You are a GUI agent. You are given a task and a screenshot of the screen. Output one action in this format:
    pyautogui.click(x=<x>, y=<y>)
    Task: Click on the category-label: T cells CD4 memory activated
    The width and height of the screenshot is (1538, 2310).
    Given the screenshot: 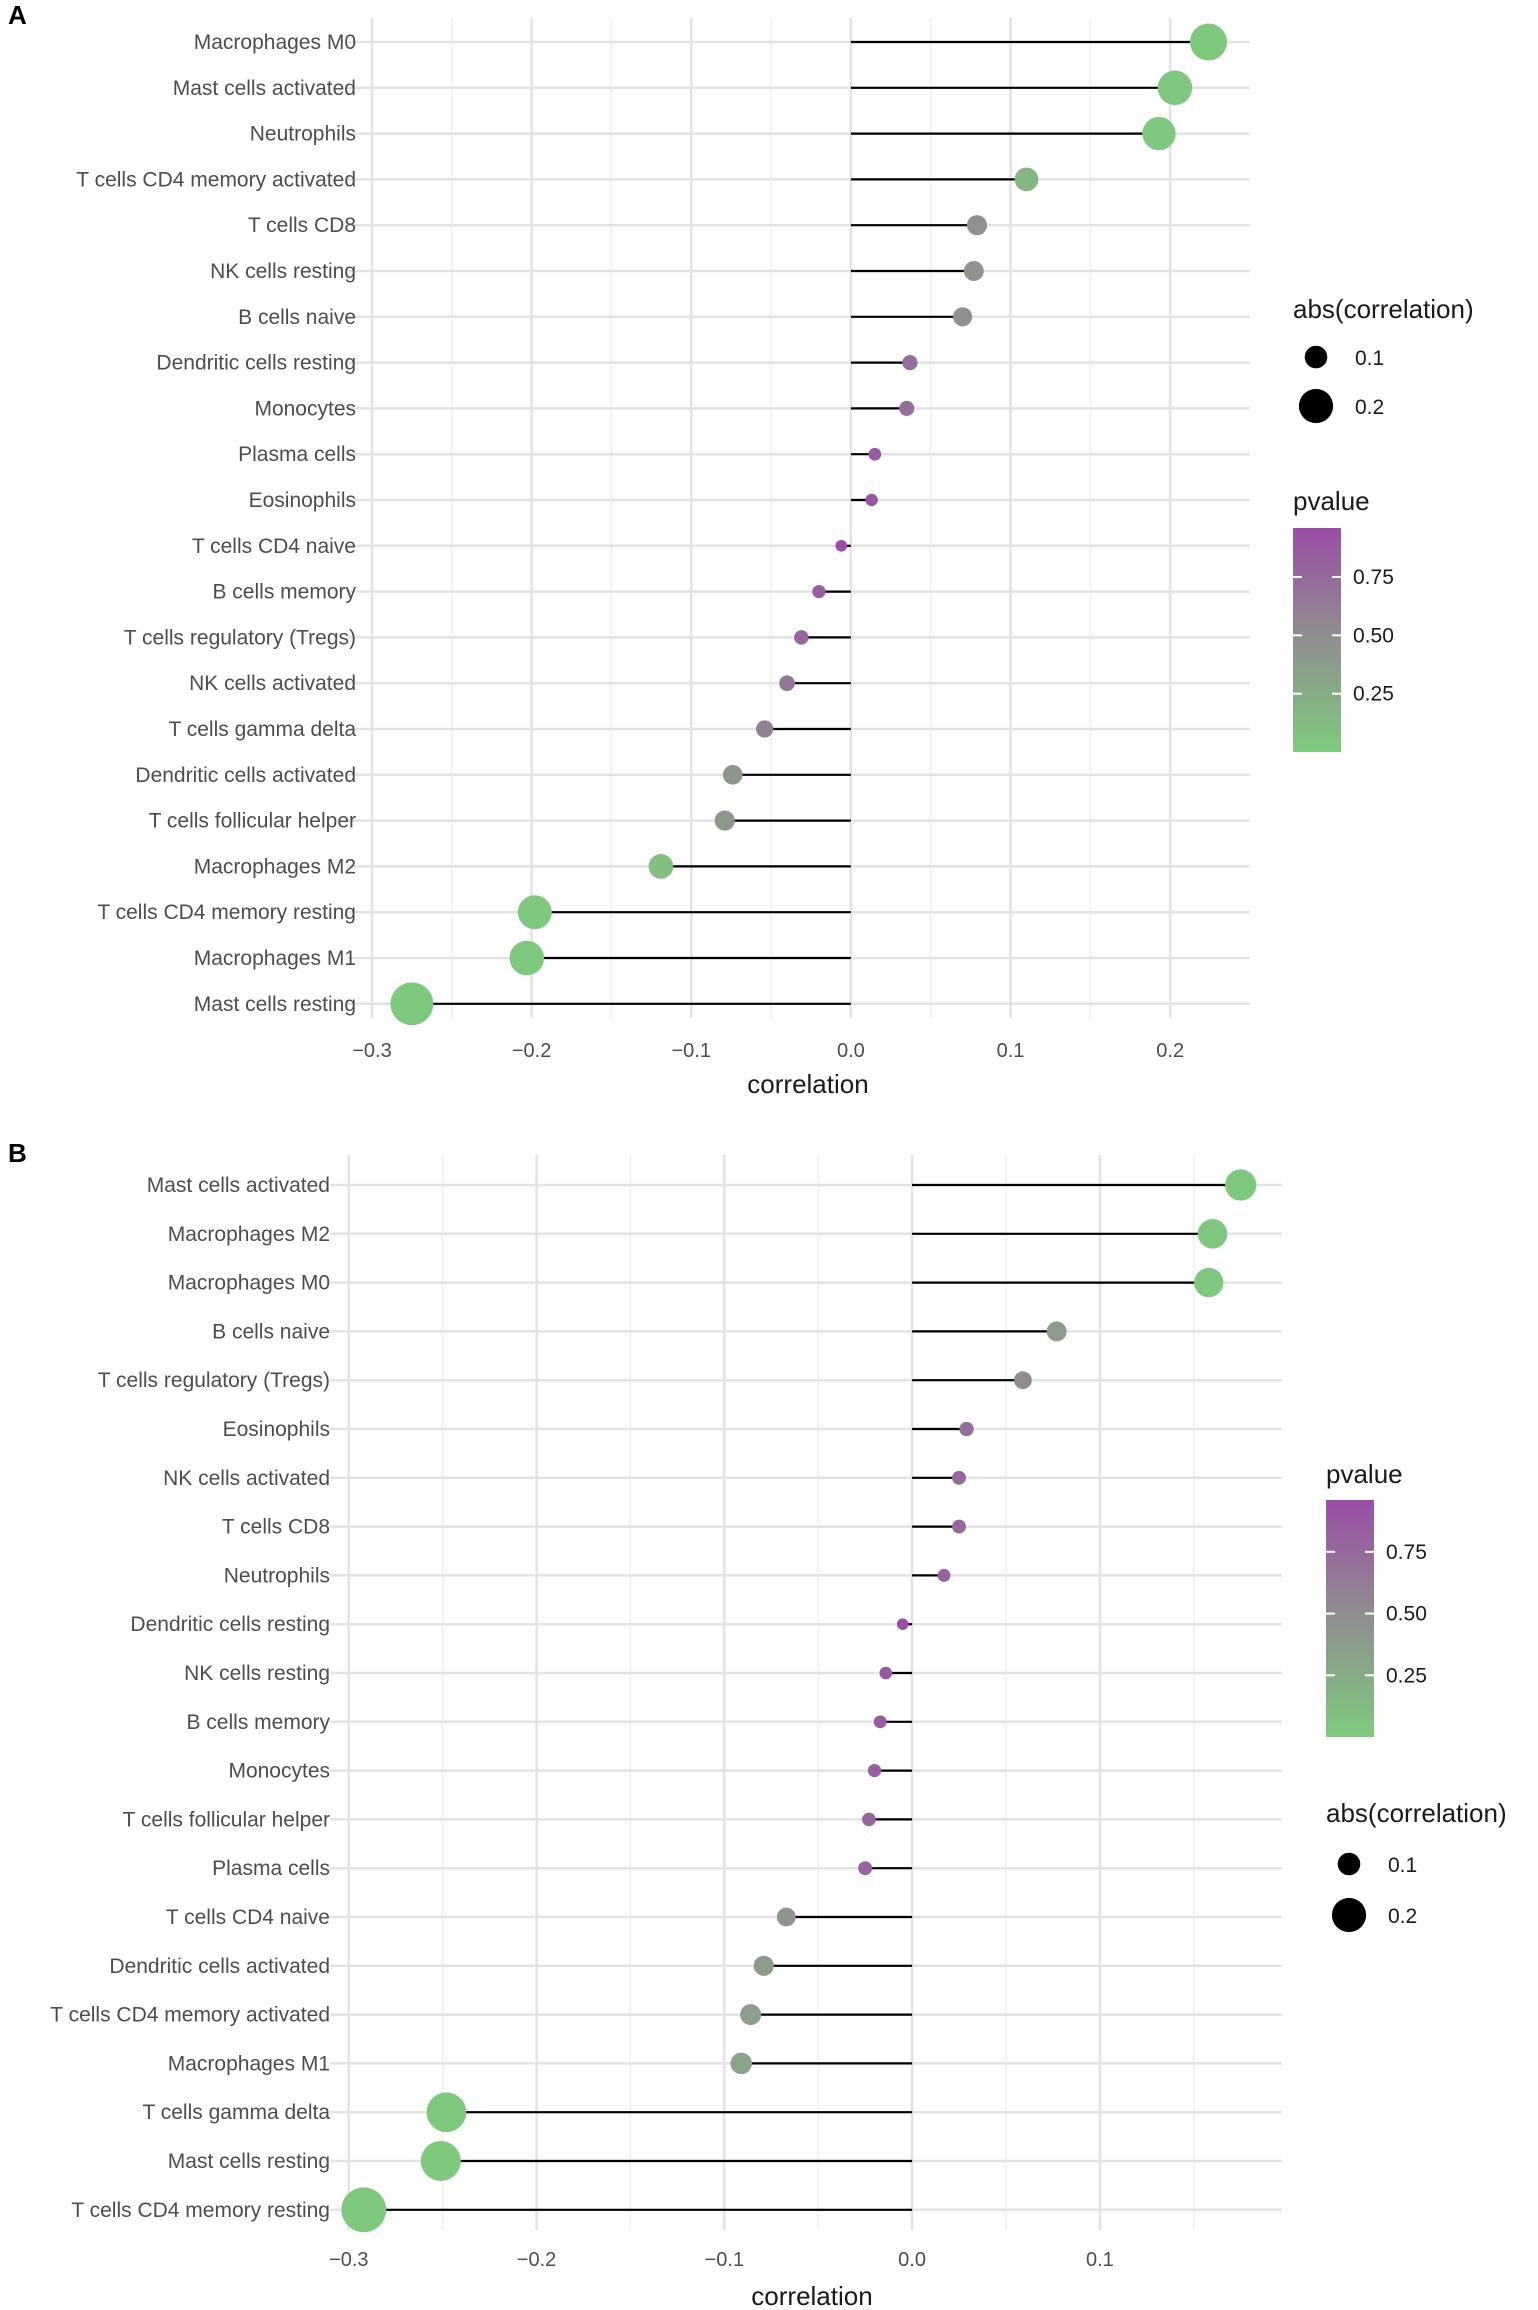 What is the action you would take?
    pyautogui.click(x=190, y=2015)
    